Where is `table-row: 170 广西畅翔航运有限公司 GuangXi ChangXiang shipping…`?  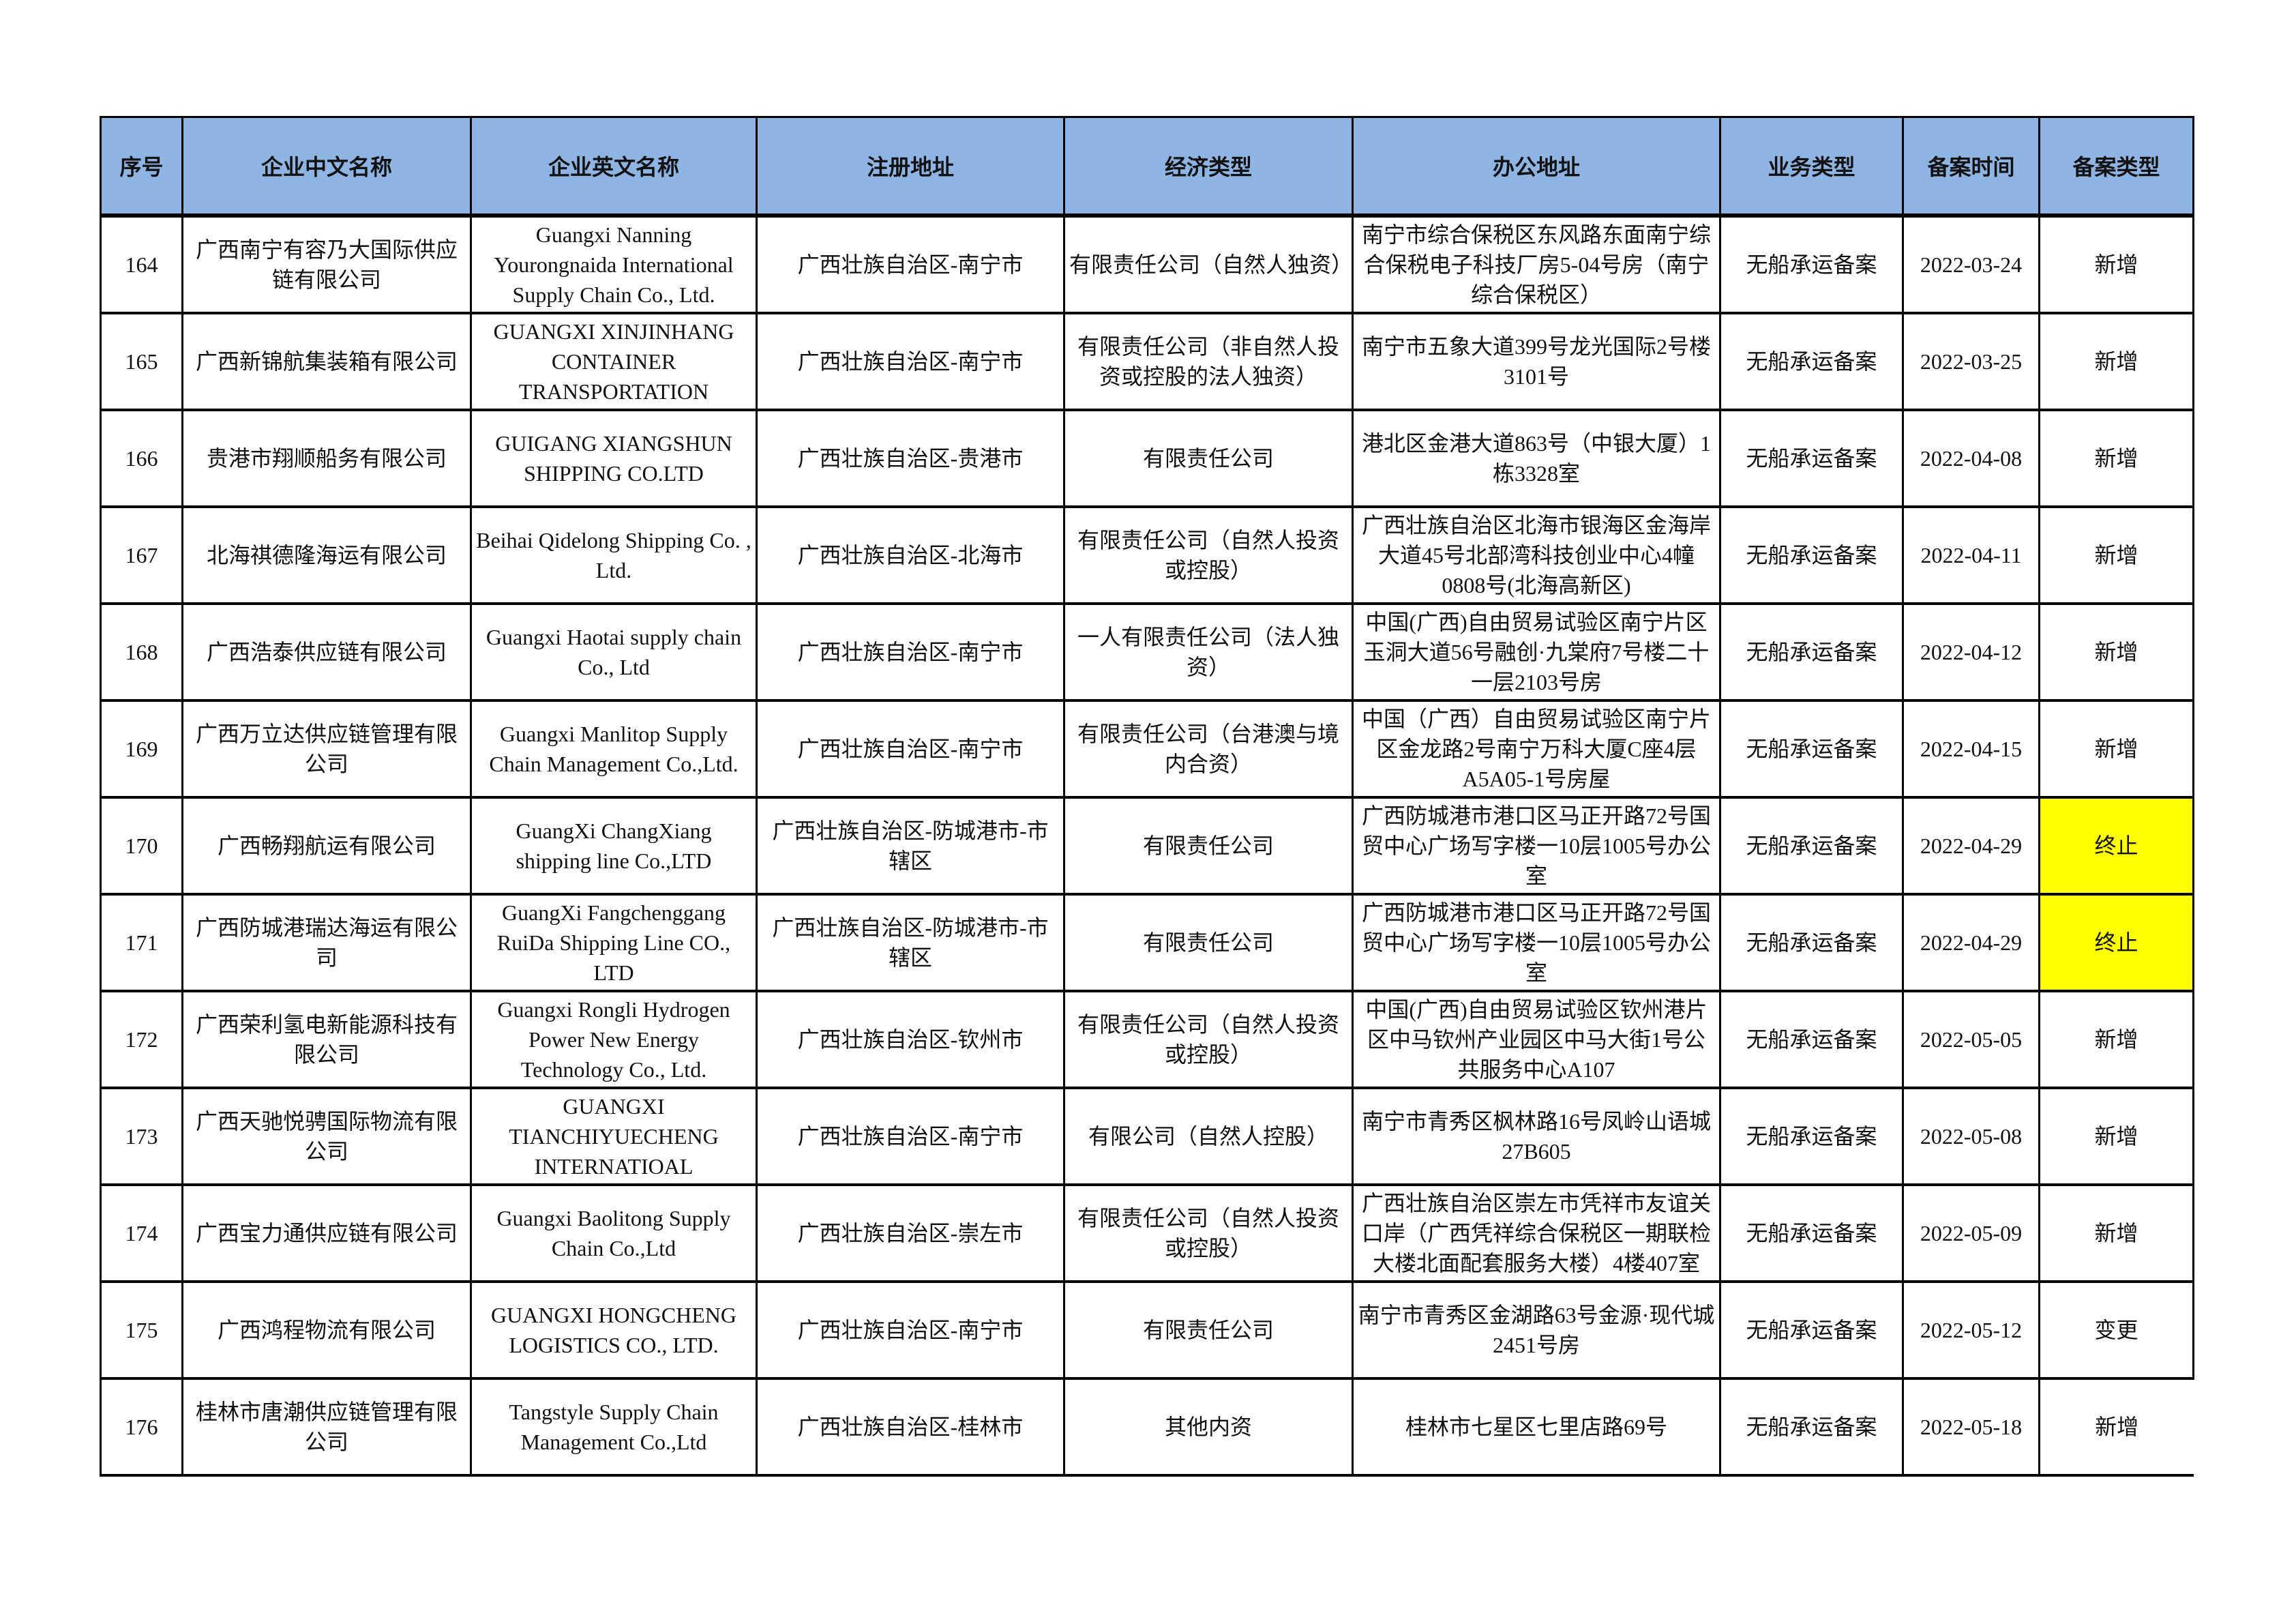 table-row: 170 广西畅翔航运有限公司 GuangXi ChangXiang shipping… is located at coordinates (1147, 846).